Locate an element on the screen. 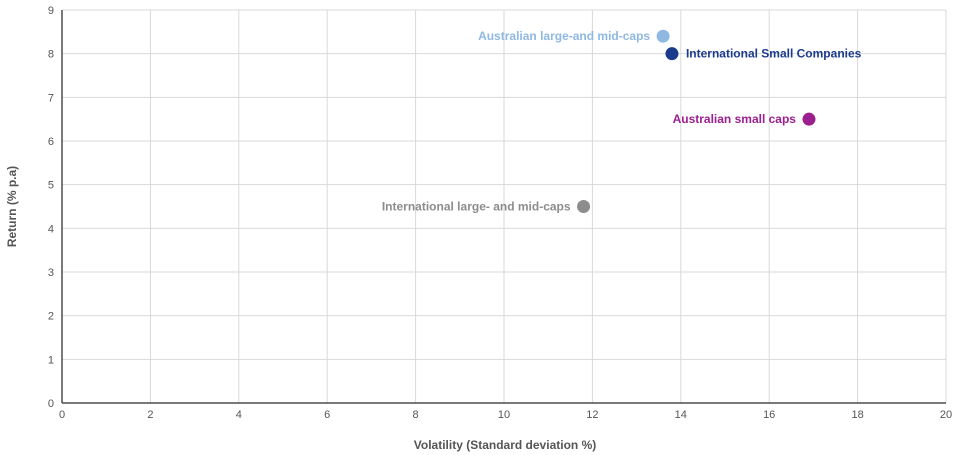  x-tick-label: 20 is located at coordinates (946, 415).